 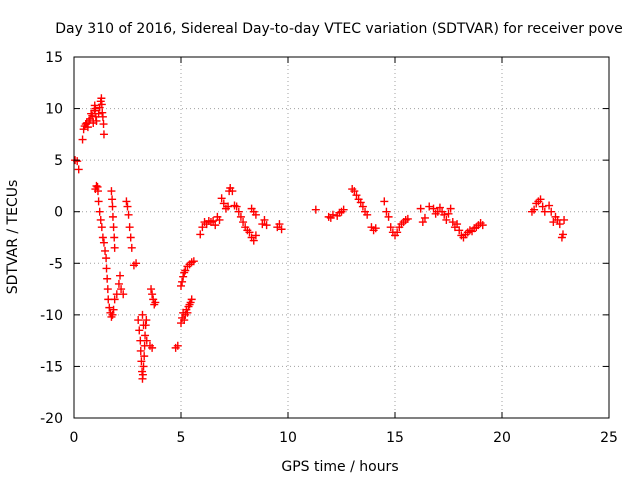 What do you see at coordinates (288, 438) in the screenshot?
I see `x-tick-label: 10` at bounding box center [288, 438].